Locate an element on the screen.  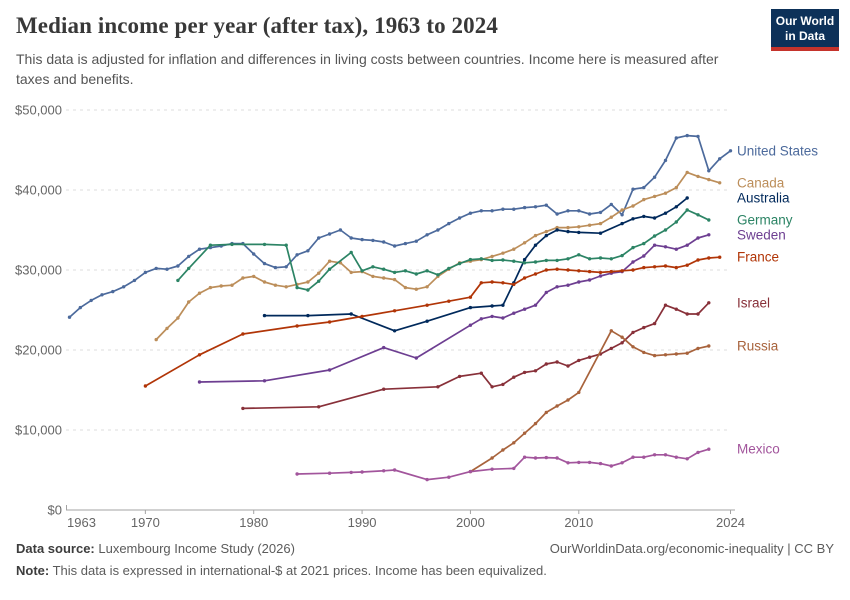
x-tick-label: 2024 is located at coordinates (730, 522).